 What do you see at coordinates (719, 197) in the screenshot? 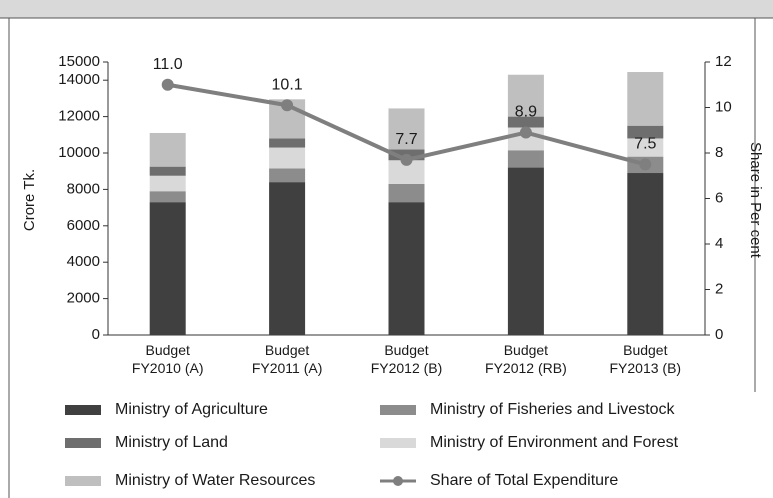
I see `y2-tick-label: 6` at bounding box center [719, 197].